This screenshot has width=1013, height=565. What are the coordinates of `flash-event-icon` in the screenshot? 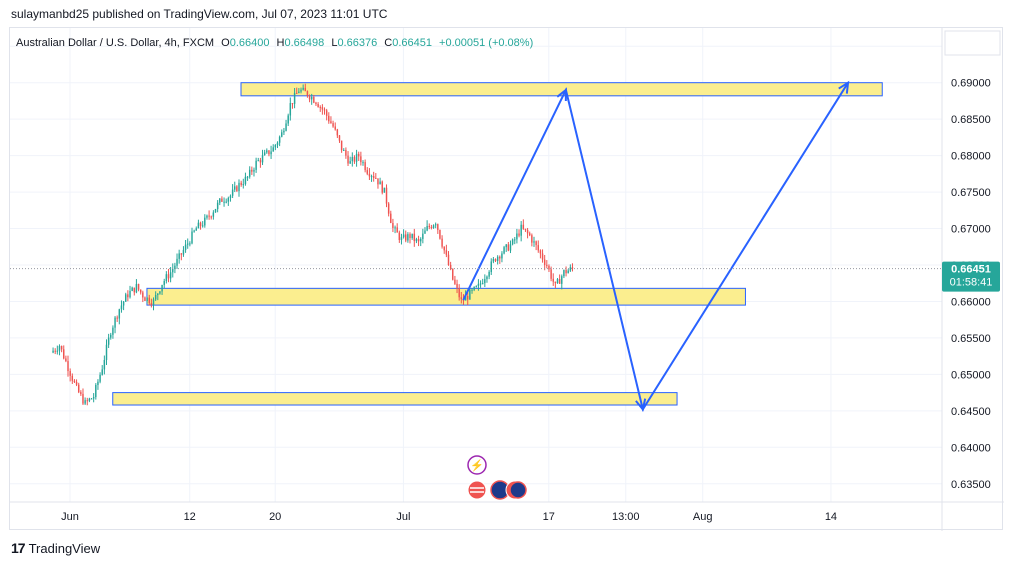 It's located at (477, 465).